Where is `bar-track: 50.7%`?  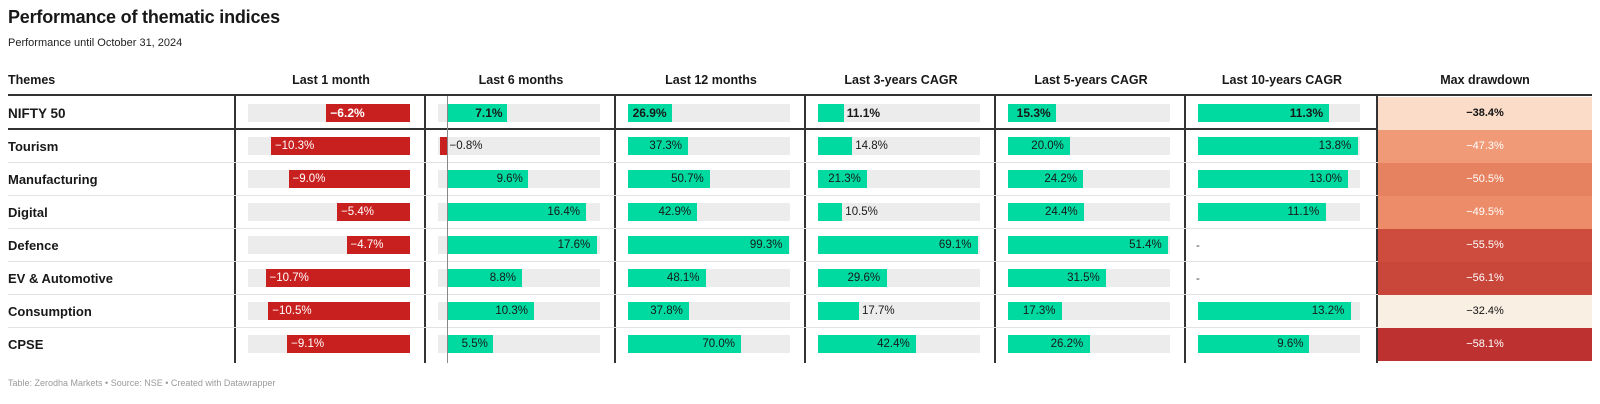
bar-track: 50.7% is located at coordinates (709, 179).